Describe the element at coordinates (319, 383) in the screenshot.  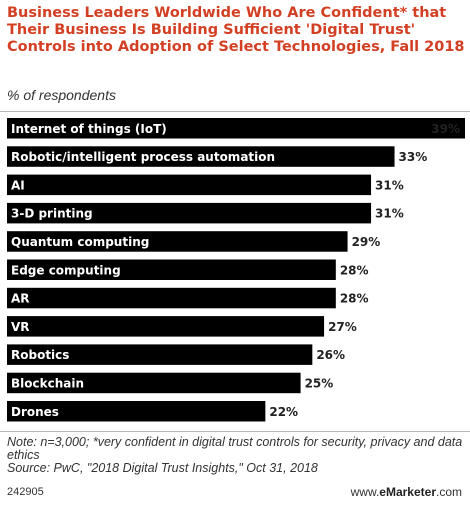
I see `value-label-9: 25%` at that location.